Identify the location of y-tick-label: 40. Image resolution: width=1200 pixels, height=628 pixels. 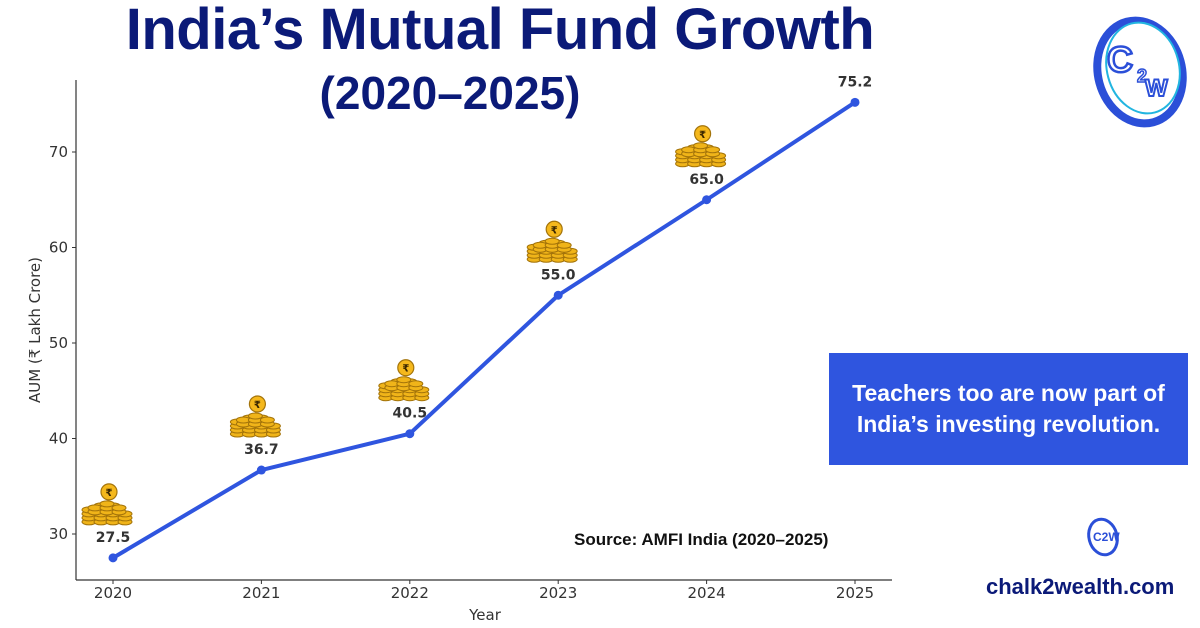
(58, 439).